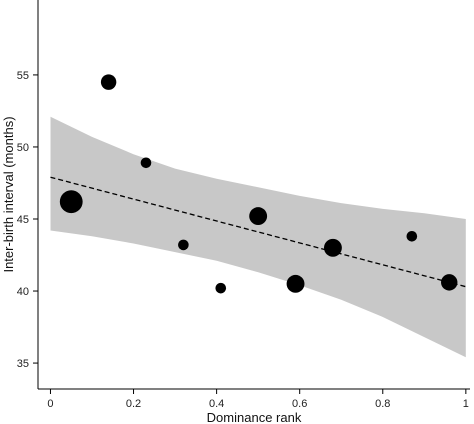 This screenshot has width=474, height=424. Describe the element at coordinates (23, 364) in the screenshot. I see `y-tick-label: 35` at that location.